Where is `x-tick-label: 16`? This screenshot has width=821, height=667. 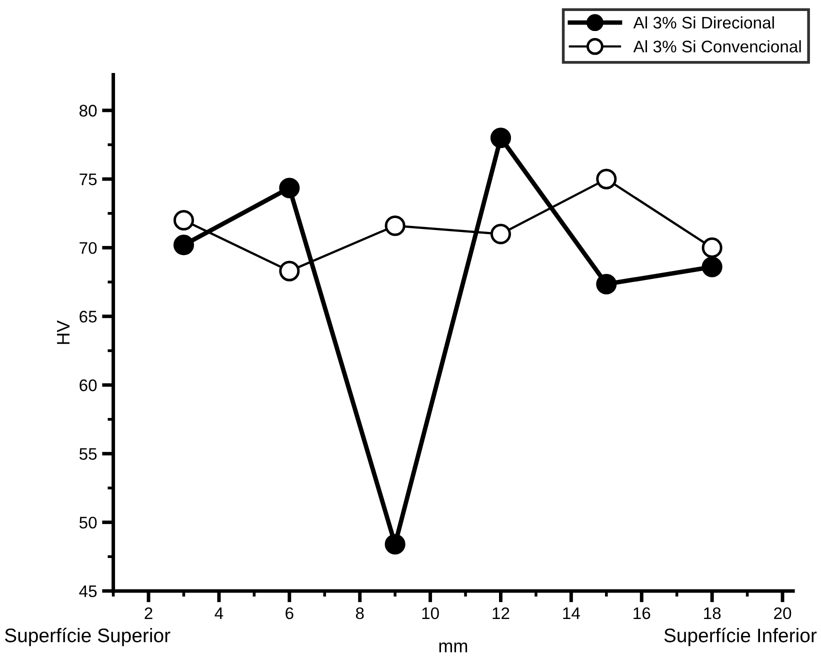 x-tick-label: 16 is located at coordinates (642, 613).